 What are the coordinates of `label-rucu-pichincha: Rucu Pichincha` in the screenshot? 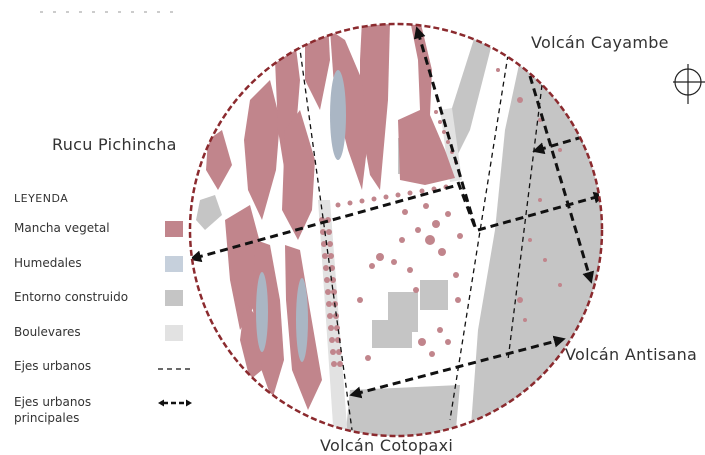 It's located at (114, 144).